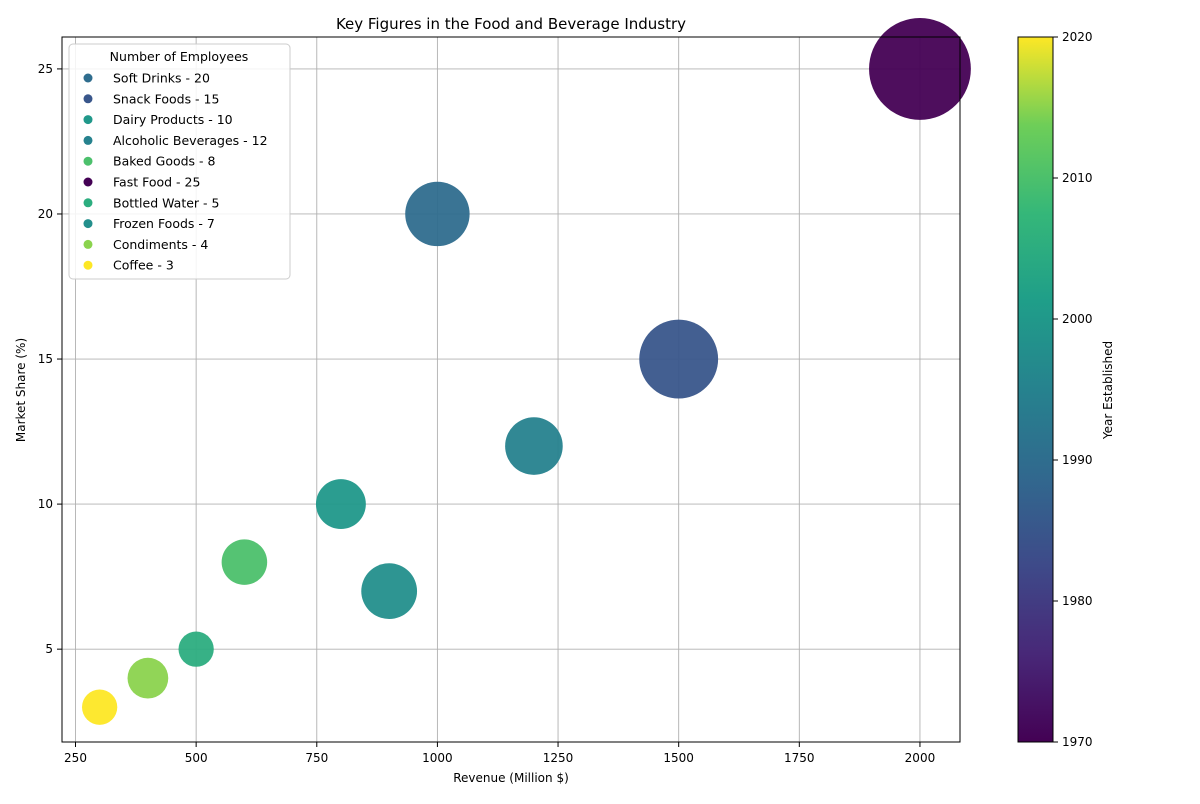  I want to click on legend-entry: Alcoholic Beverages - 12, so click(190, 140).